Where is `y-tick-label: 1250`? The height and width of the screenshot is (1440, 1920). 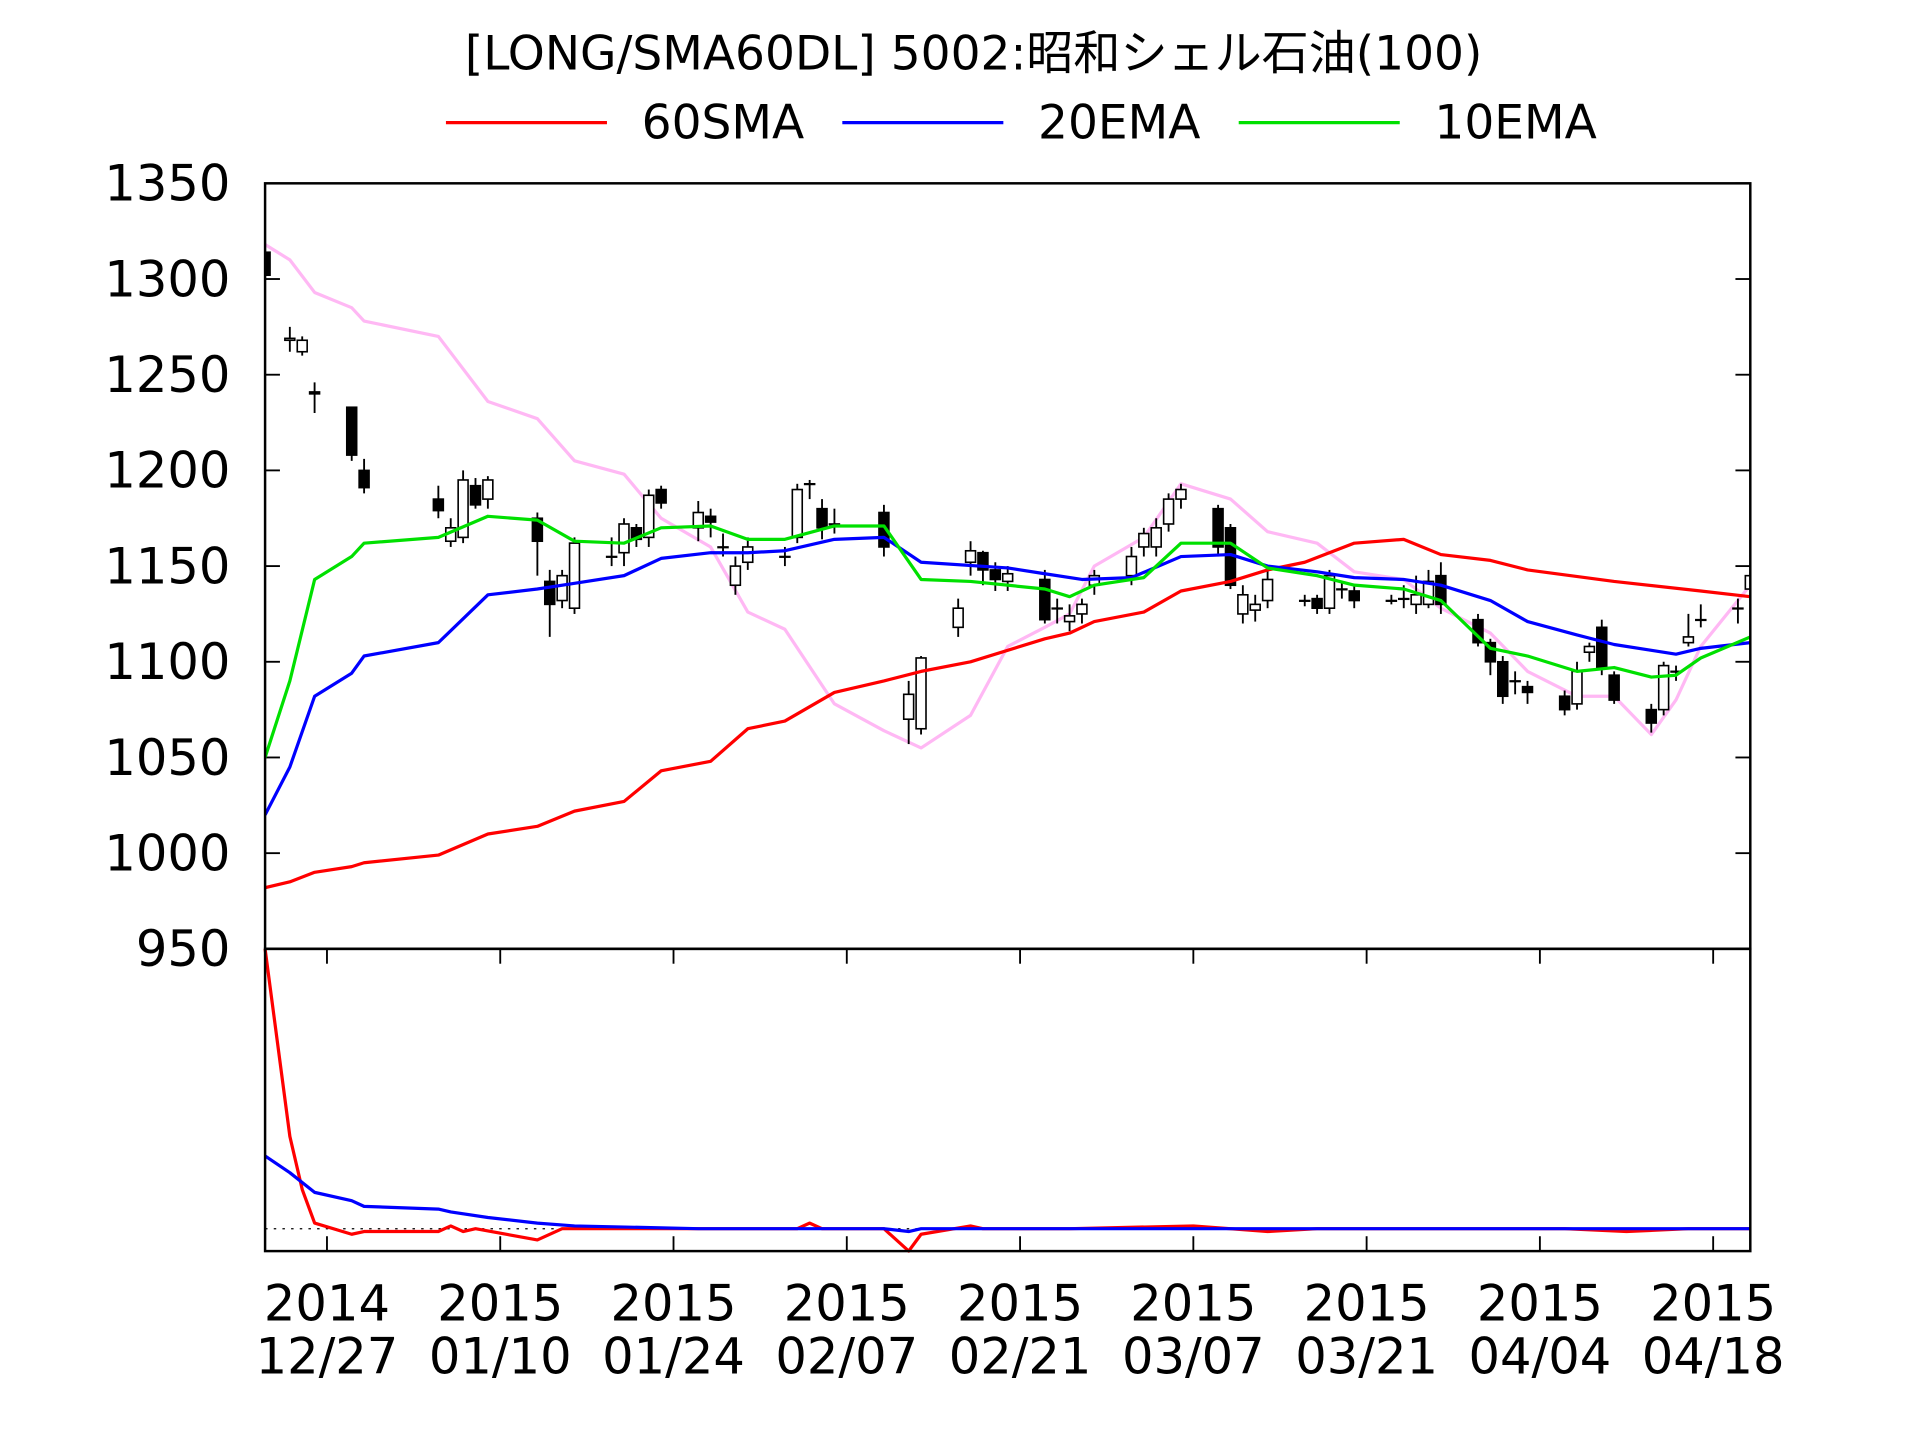
y-tick-label: 1250 is located at coordinates (167, 375).